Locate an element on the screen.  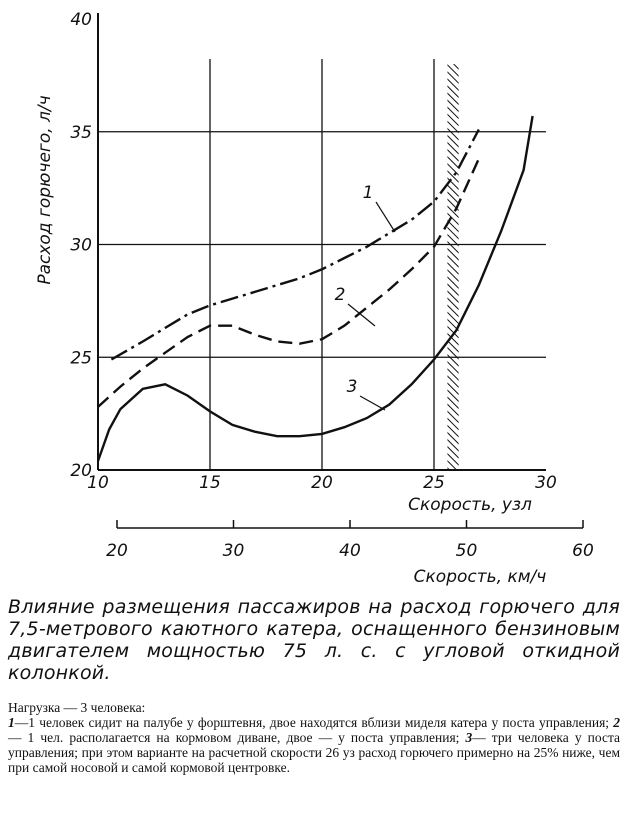
y-tick-label: 20 is located at coordinates (81, 471).